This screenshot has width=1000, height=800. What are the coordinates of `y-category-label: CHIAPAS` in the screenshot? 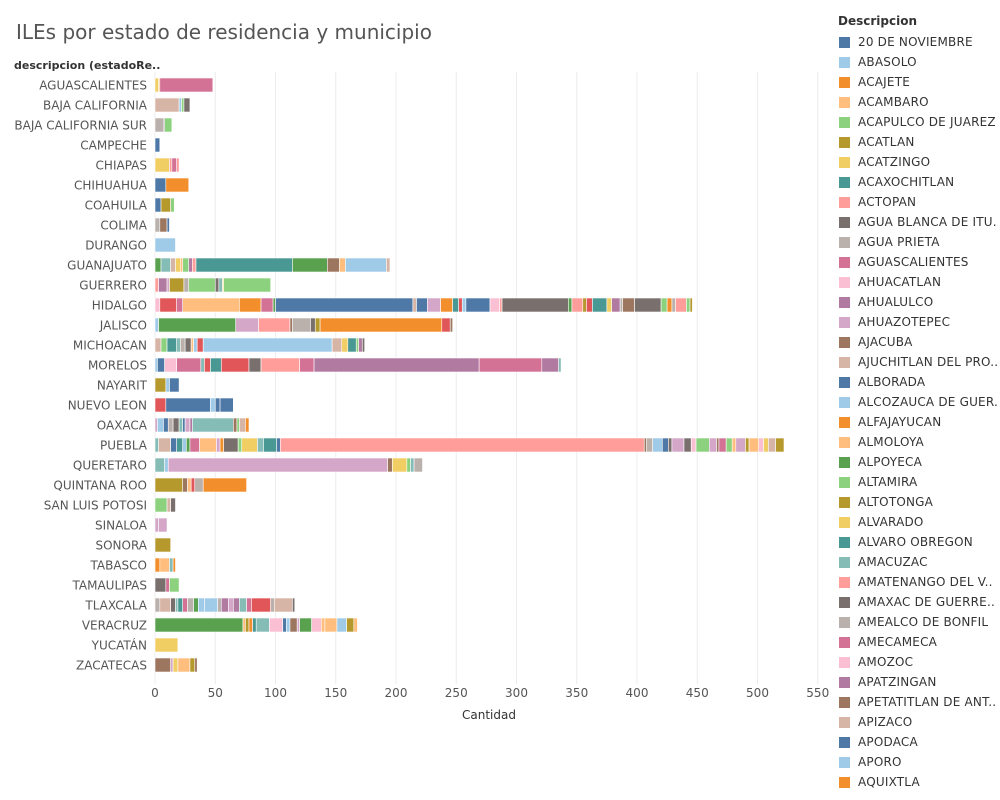 It's located at (121, 166).